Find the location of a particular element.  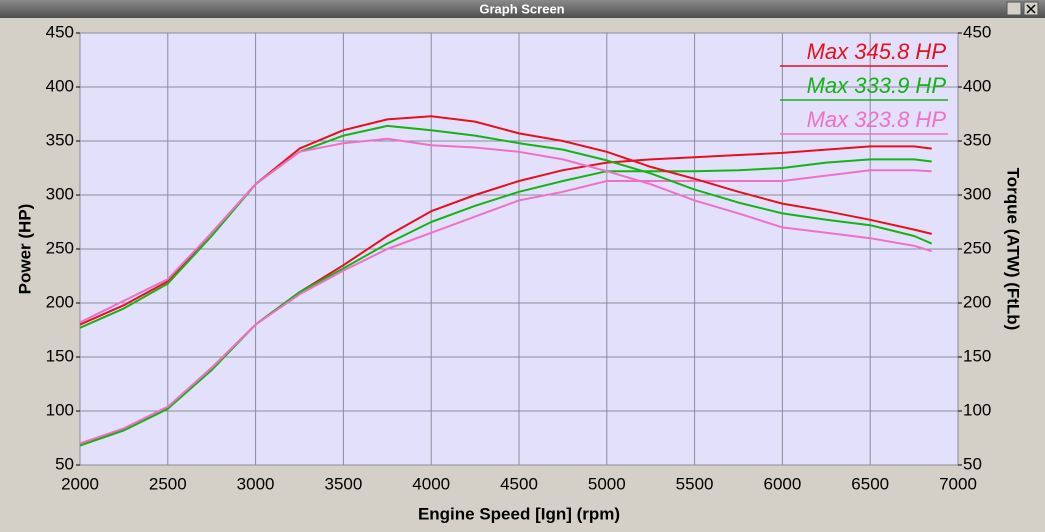

y-tick-label: 200 is located at coordinates (60, 301).